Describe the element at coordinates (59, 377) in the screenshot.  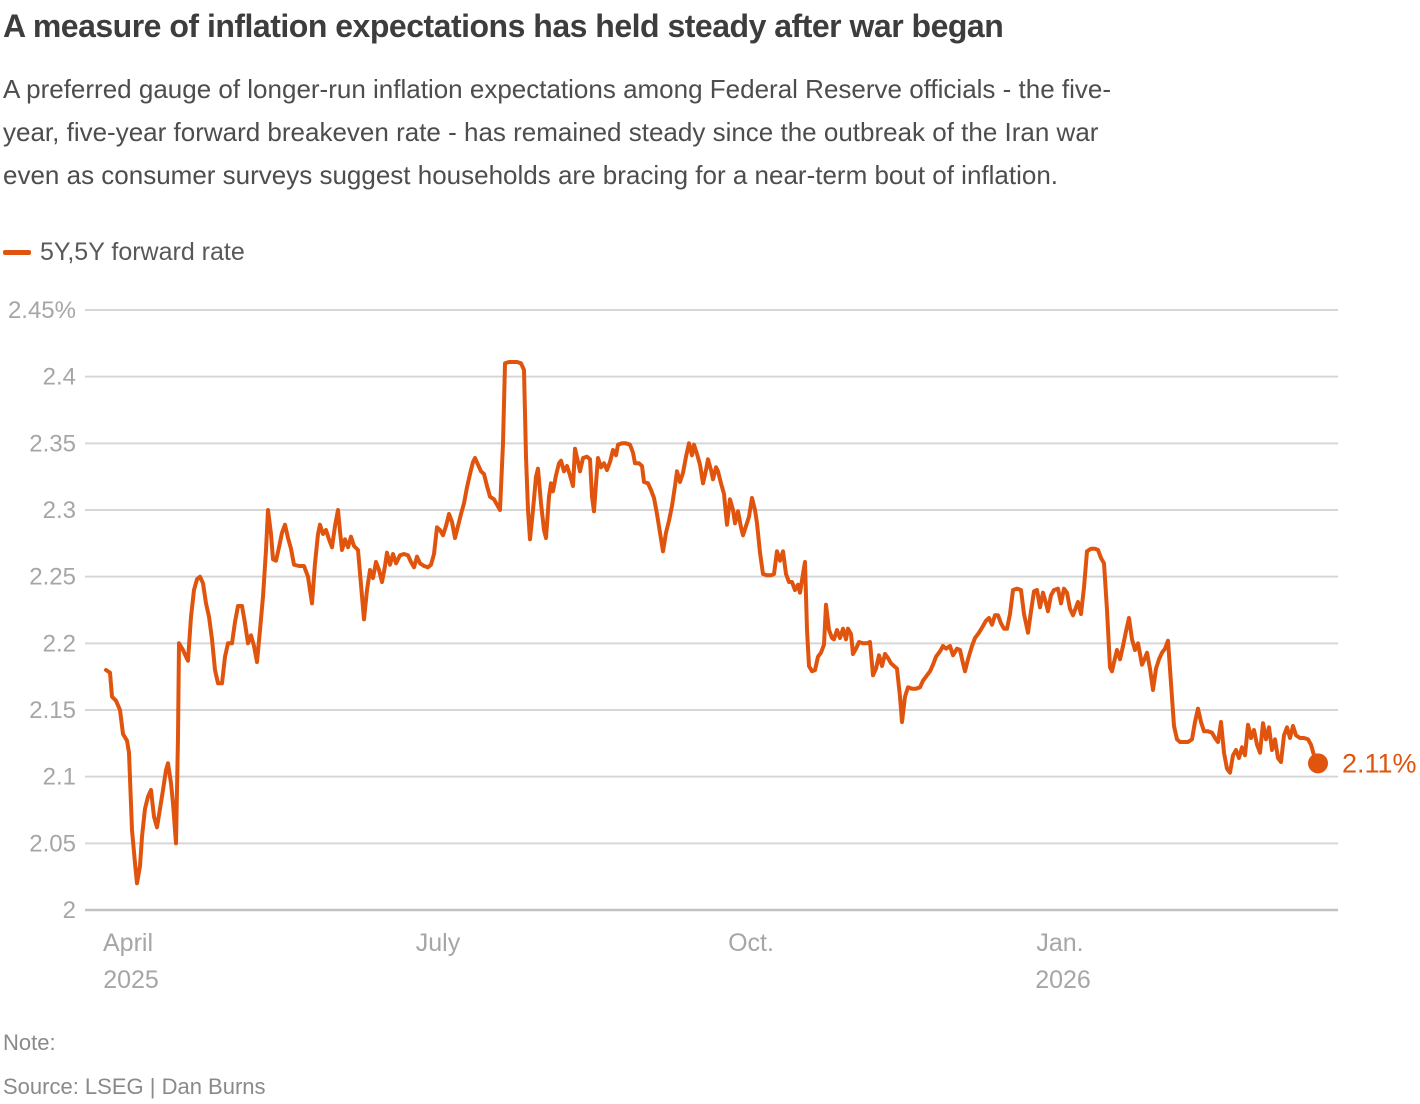
I see `y-axis-tick-label: 2.4` at that location.